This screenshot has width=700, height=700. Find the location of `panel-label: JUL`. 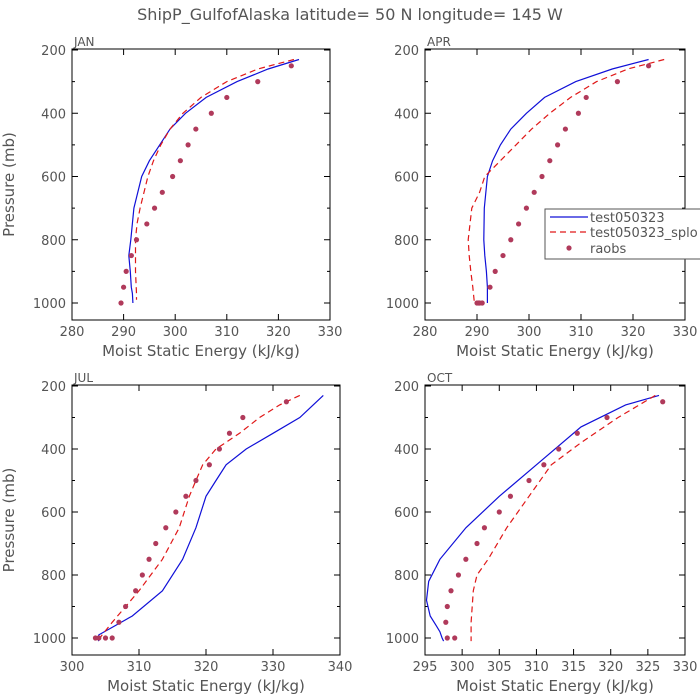

panel-label: JUL is located at coordinates (83, 378).